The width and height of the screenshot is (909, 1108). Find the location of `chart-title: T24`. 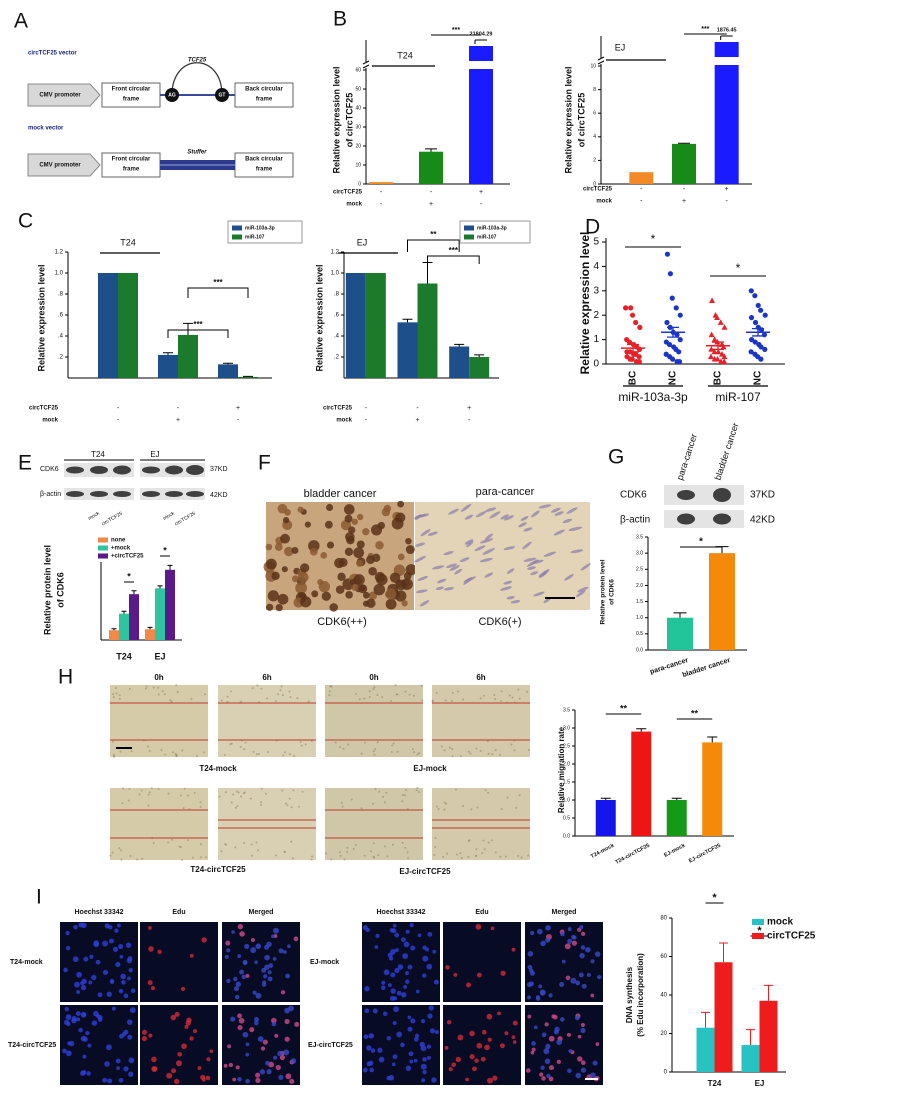

chart-title: T24 is located at coordinates (128, 242).